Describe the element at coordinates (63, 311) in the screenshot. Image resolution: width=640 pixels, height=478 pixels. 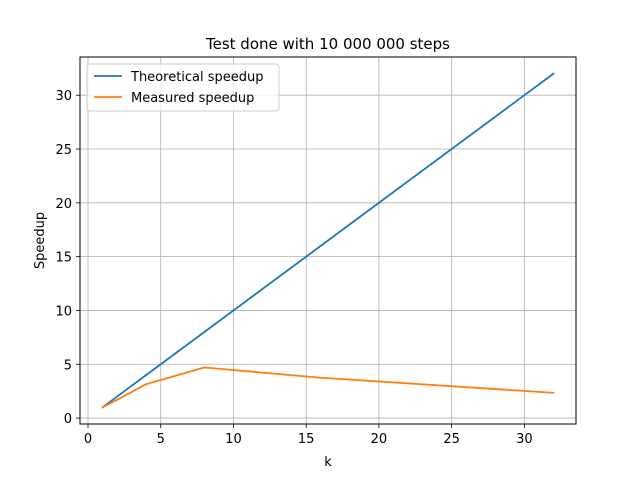
I see `y-tick-label: 10` at that location.